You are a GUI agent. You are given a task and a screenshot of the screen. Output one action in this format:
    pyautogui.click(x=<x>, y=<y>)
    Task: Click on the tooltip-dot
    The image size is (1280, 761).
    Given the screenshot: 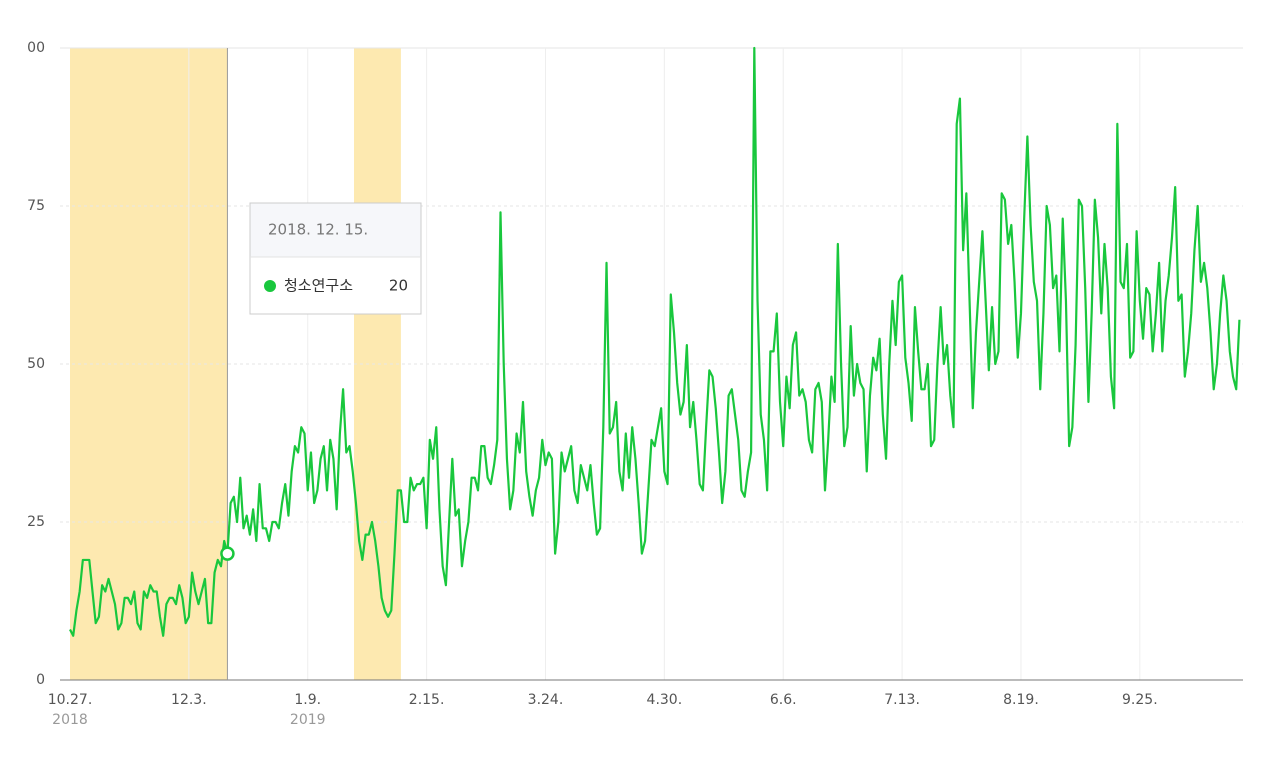 What is the action you would take?
    pyautogui.click(x=270, y=286)
    